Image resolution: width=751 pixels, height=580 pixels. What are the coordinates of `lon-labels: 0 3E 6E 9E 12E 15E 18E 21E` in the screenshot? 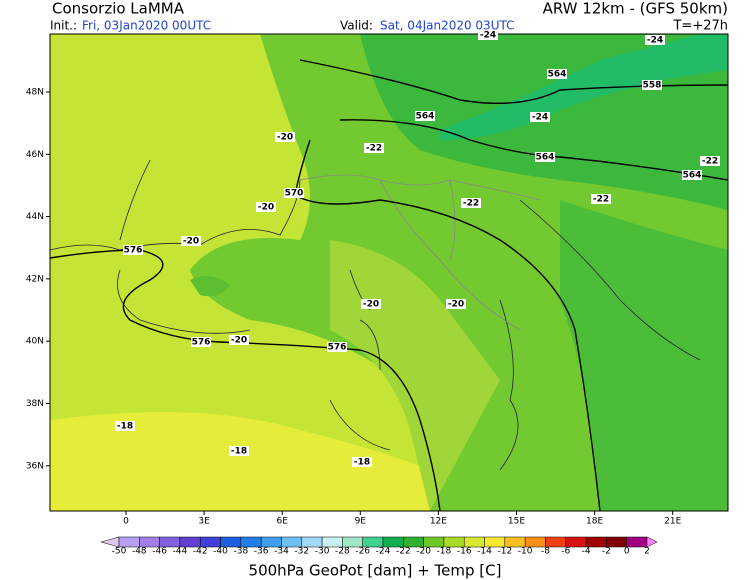 It's located at (402, 519).